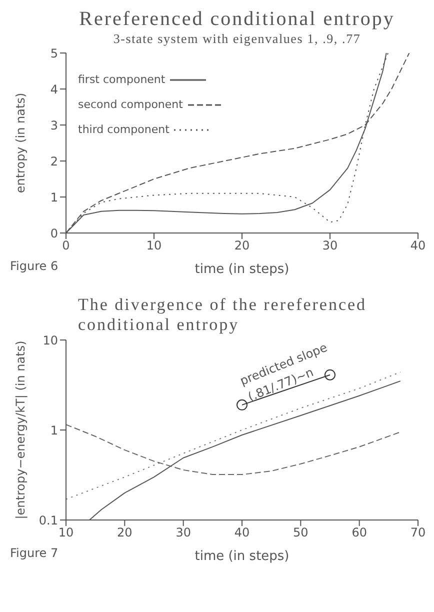 The image size is (434, 612). I want to click on x-tick-label: 70, so click(418, 533).